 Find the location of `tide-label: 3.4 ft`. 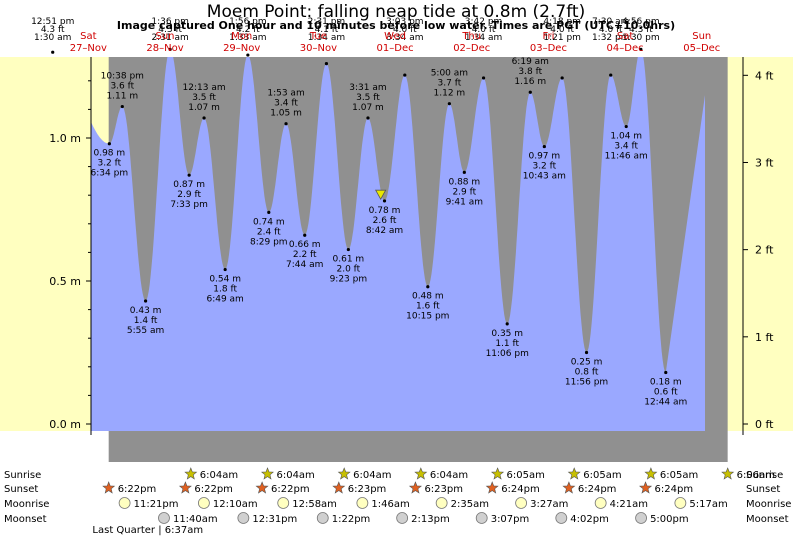

tide-label: 3.4 ft is located at coordinates (626, 147).